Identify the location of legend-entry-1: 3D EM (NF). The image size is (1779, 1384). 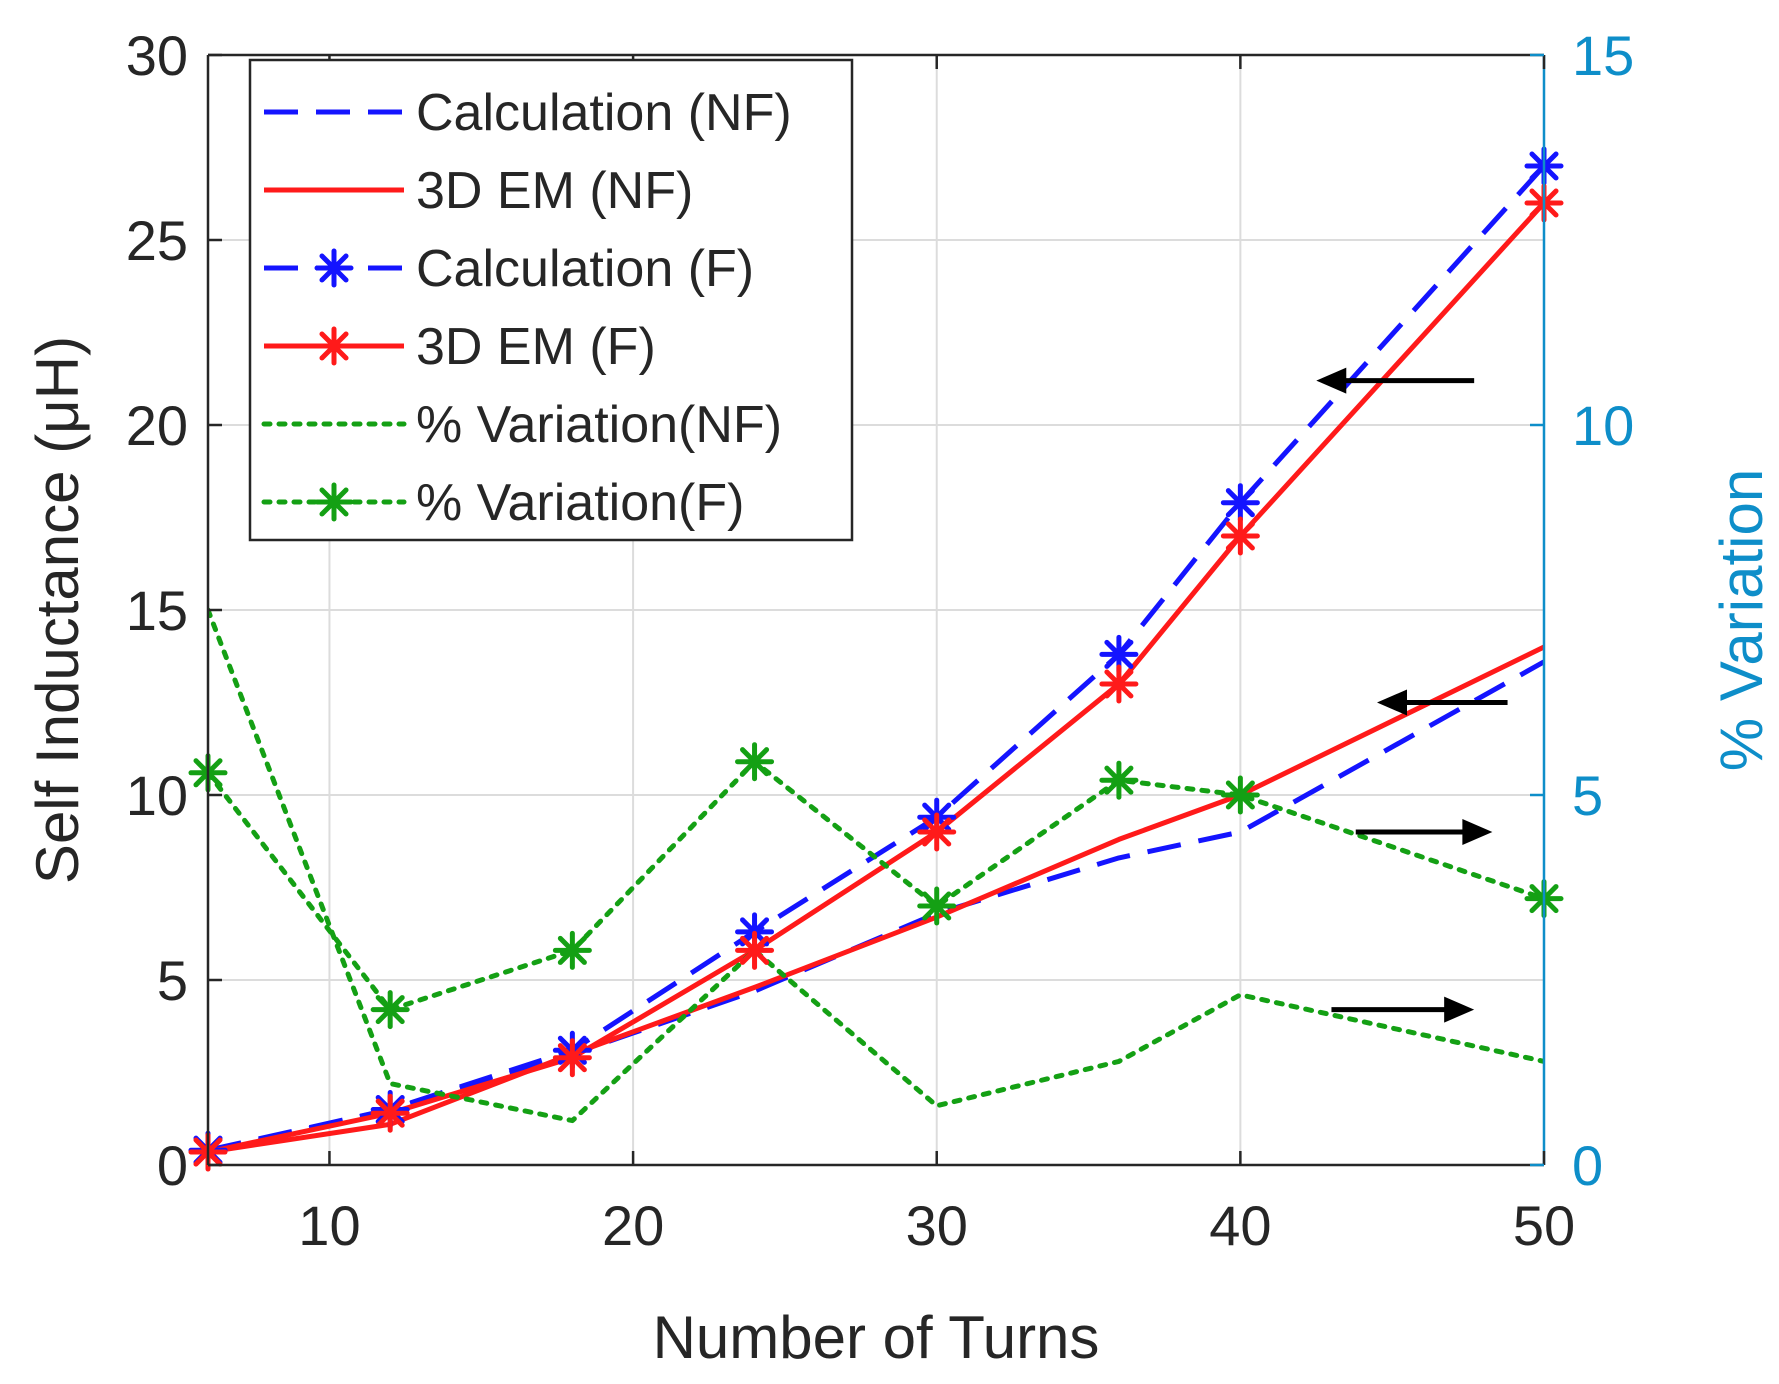
(478, 191).